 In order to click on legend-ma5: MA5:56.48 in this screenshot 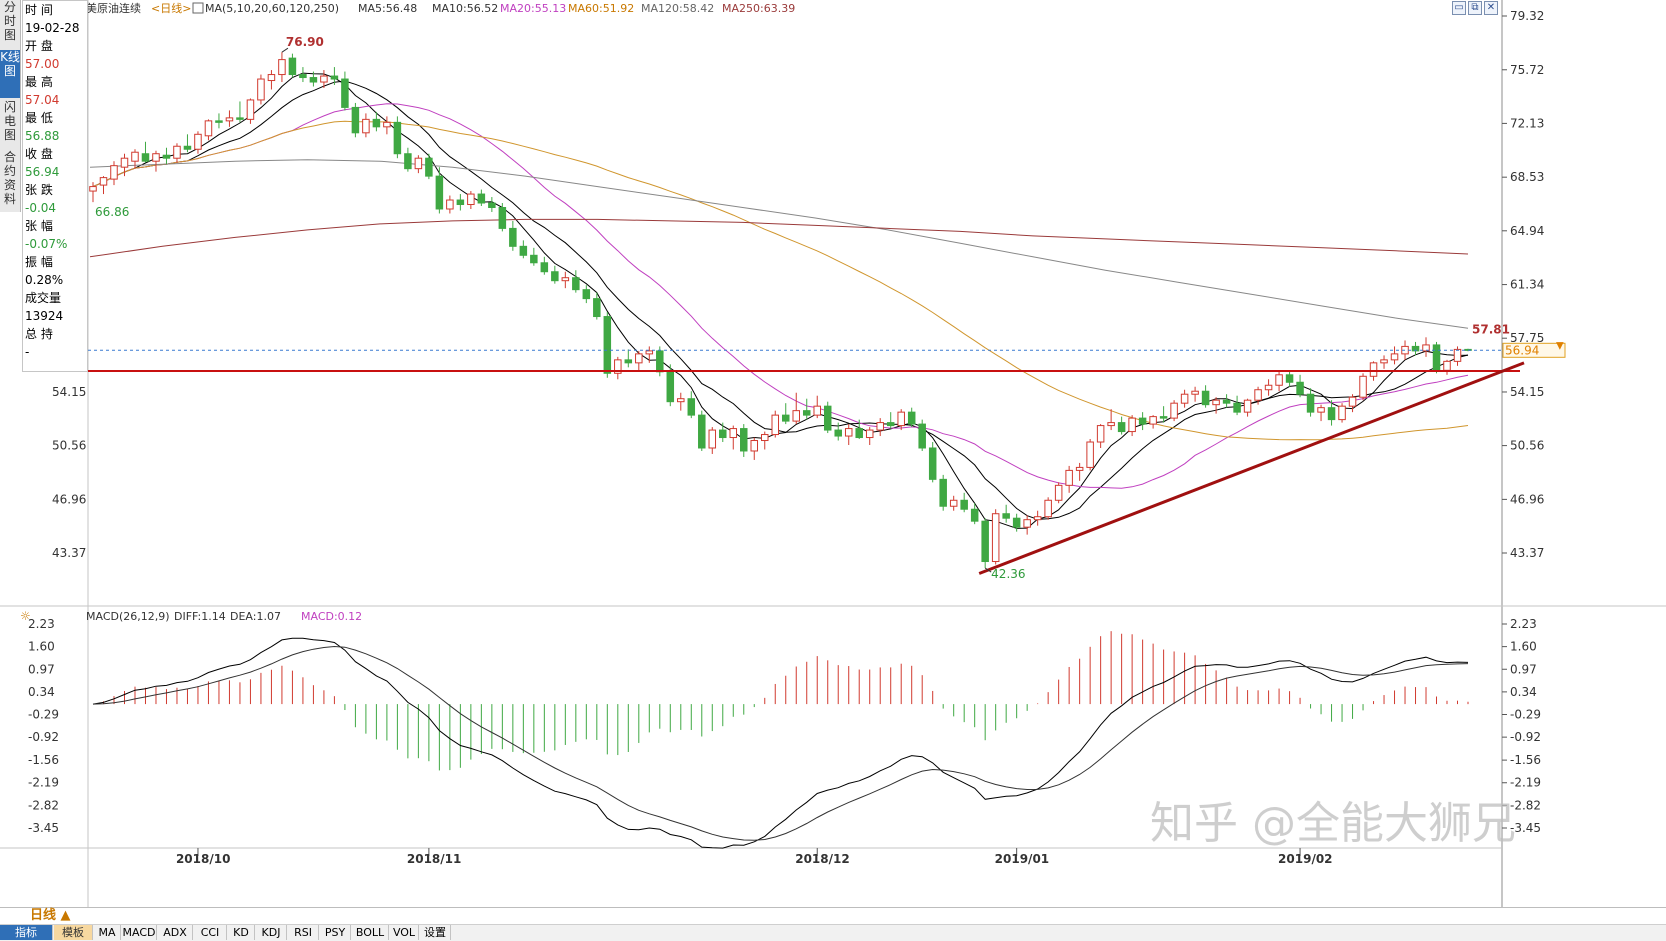, I will do `click(387, 8)`.